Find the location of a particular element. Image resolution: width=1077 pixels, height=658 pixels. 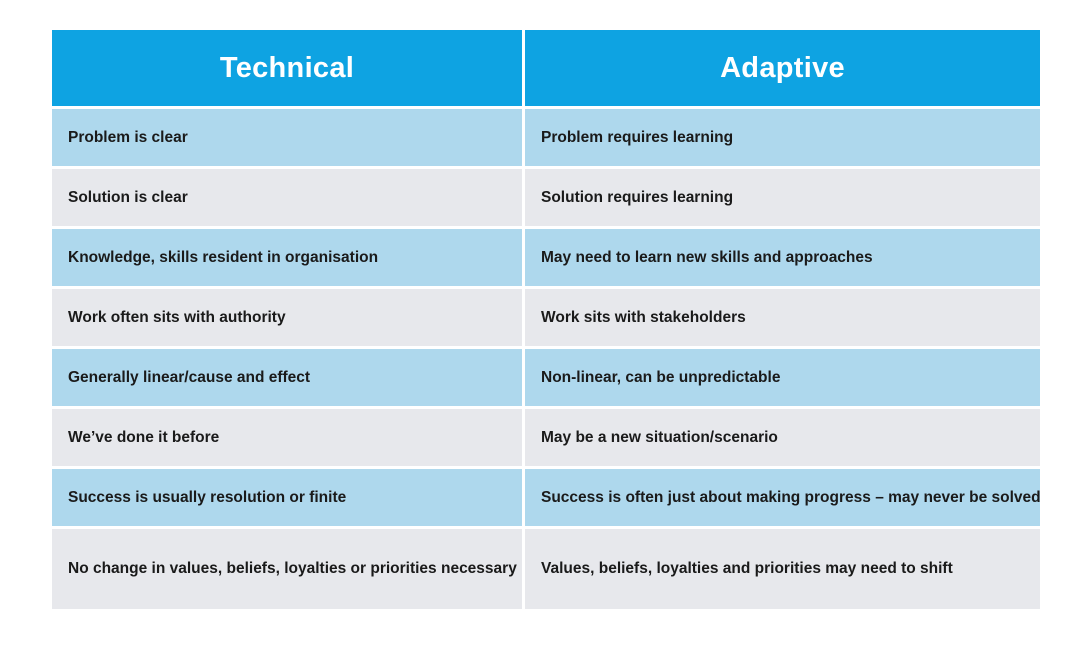

technical-cell: Solution is clear is located at coordinates (287, 197).